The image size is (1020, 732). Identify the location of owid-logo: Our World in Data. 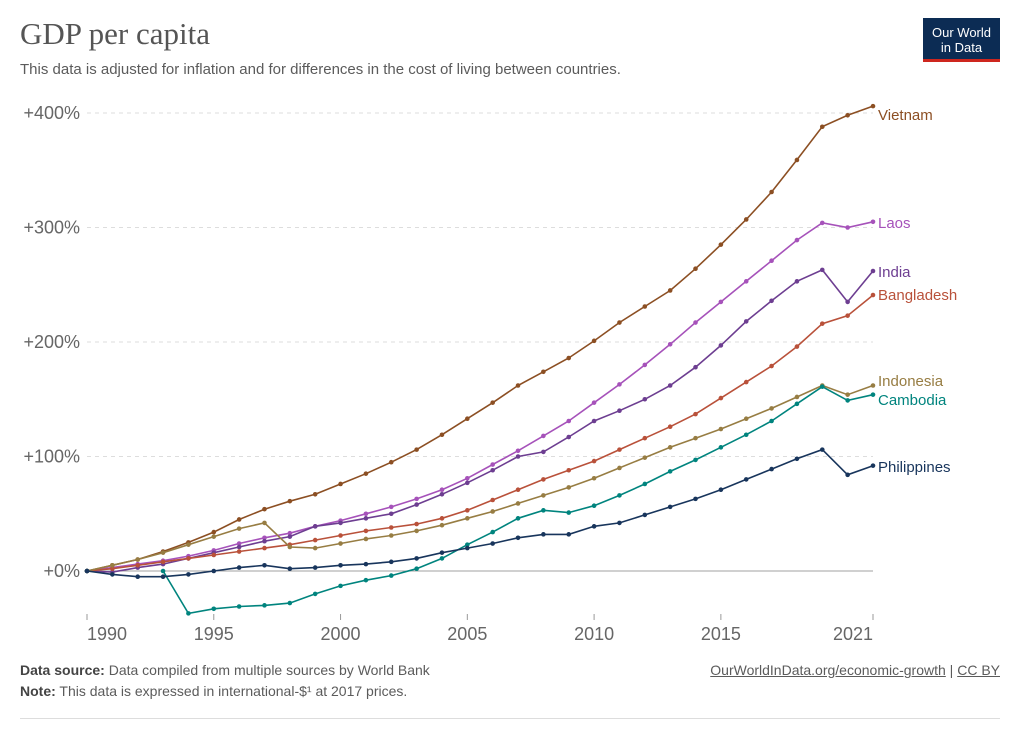
(961, 40).